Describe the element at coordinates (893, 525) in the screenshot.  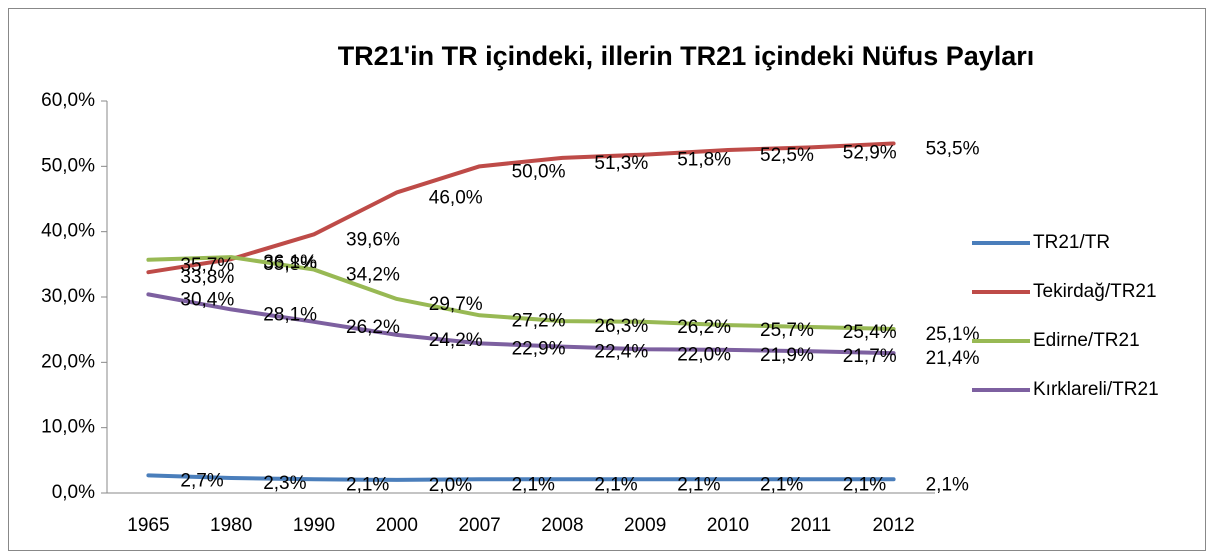
I see `x-tick-label: 2012` at that location.